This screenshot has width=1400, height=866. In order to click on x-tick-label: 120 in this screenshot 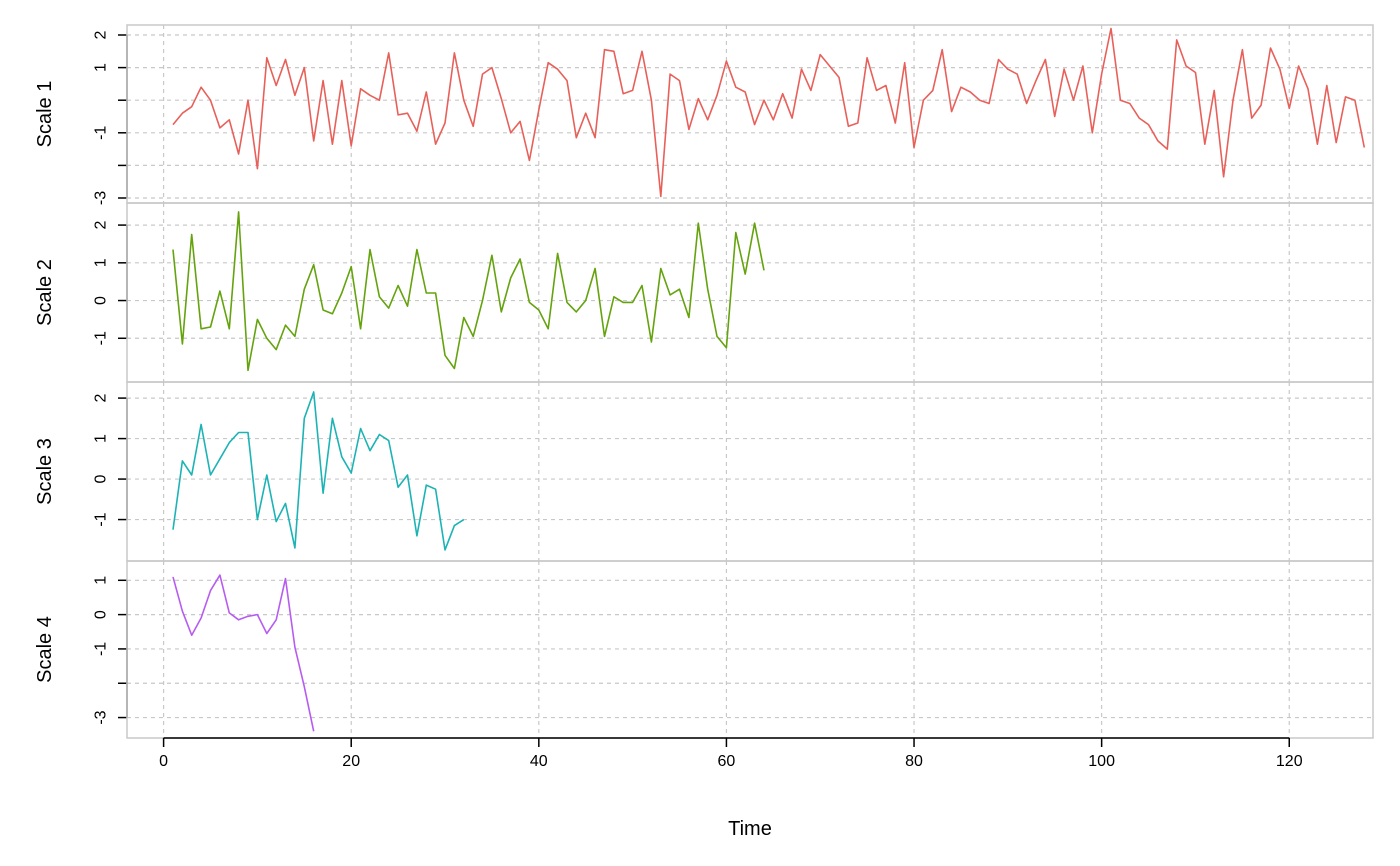, I will do `click(1289, 761)`.